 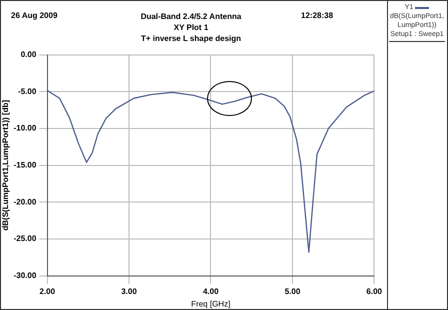 What do you see at coordinates (25, 201) in the screenshot?
I see `y-tick-label: -20.00` at bounding box center [25, 201].